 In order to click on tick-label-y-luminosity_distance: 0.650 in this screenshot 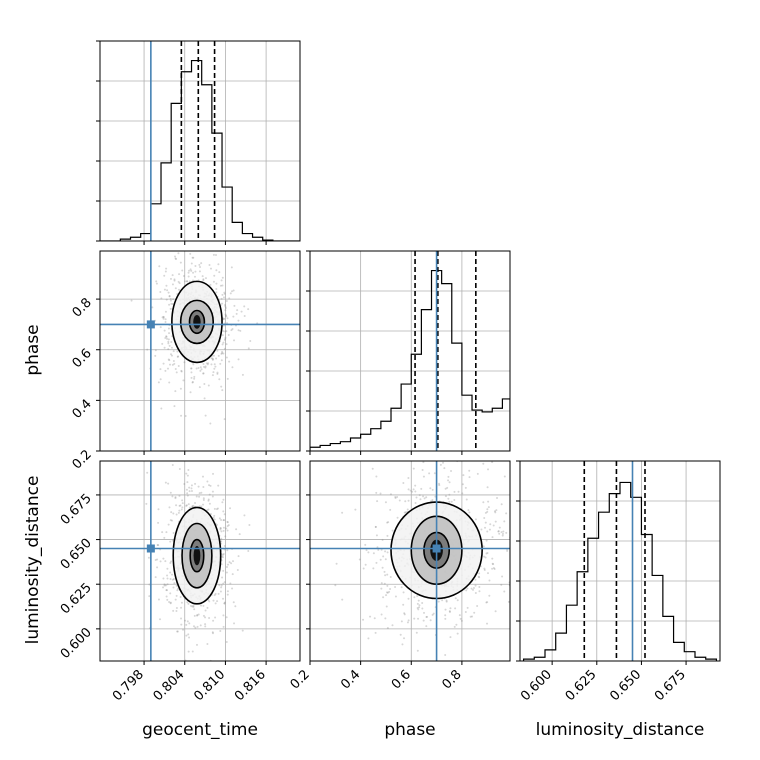, I will do `click(76, 554)`.